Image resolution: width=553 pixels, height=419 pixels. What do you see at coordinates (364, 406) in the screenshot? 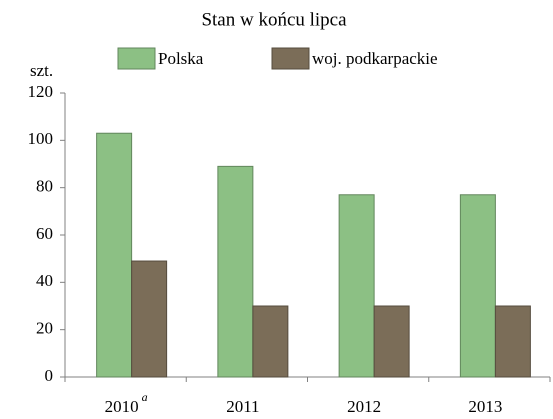
I see `x-tick-label: 2012` at bounding box center [364, 406].